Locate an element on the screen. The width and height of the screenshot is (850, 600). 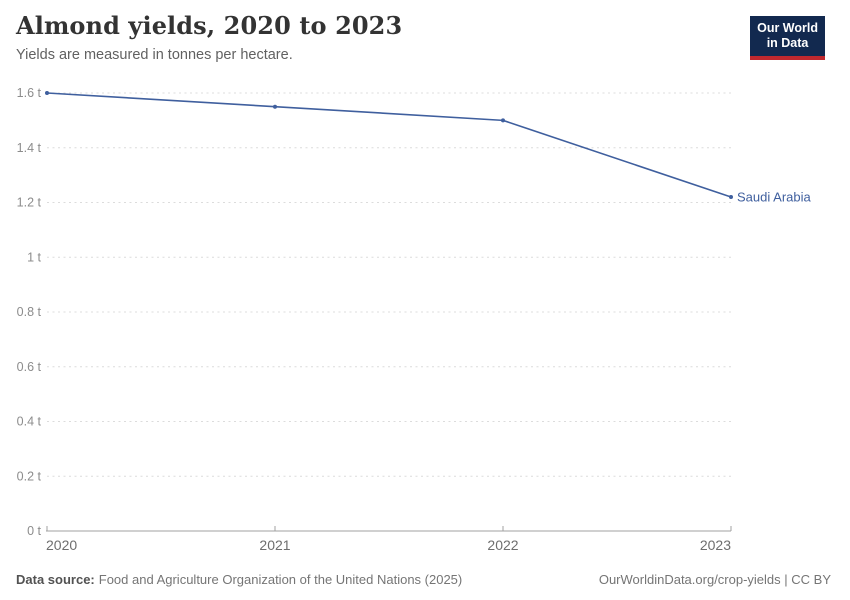
y-tick-label: 0.8 t is located at coordinates (29, 312).